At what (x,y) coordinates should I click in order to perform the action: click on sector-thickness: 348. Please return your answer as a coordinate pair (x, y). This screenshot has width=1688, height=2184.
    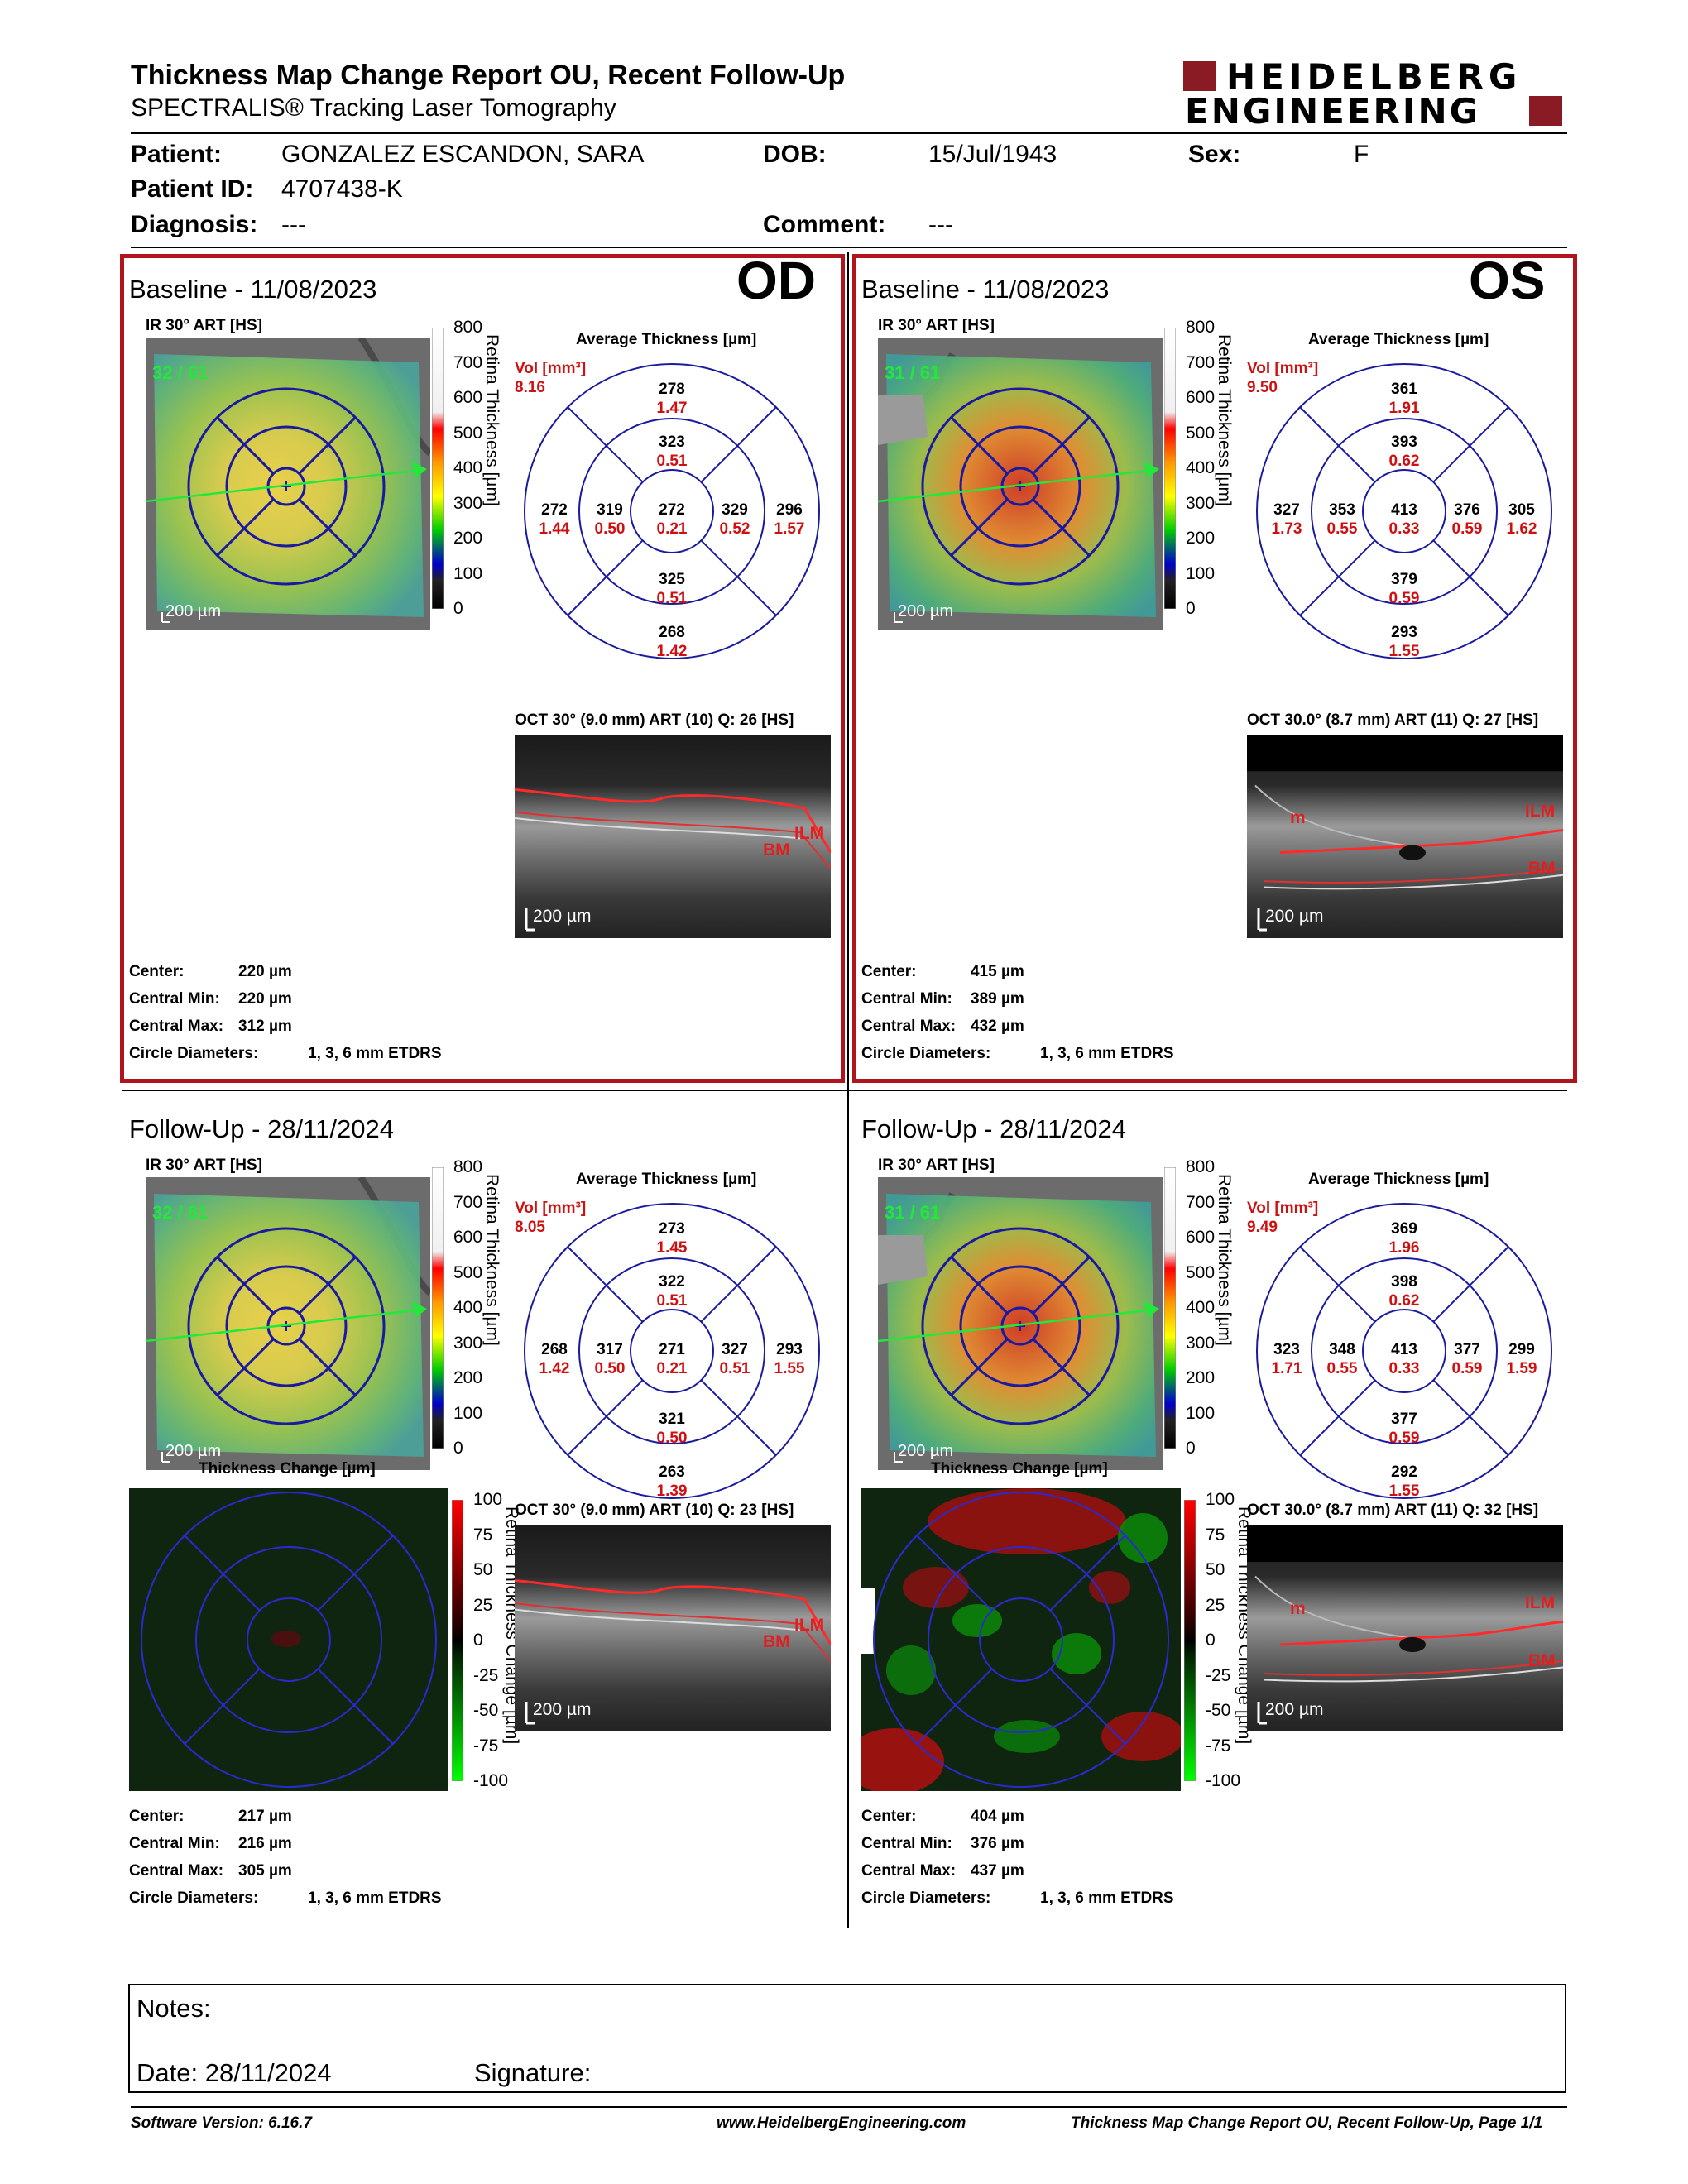
    Looking at the image, I should click on (1342, 1349).